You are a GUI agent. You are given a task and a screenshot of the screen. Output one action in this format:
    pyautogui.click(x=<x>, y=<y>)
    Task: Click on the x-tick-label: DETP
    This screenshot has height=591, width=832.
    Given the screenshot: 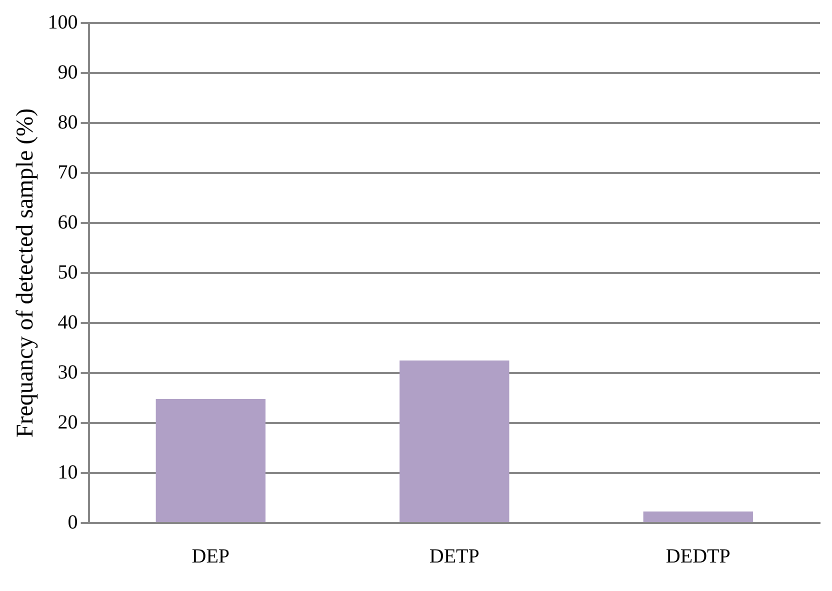 What is the action you would take?
    pyautogui.click(x=454, y=556)
    